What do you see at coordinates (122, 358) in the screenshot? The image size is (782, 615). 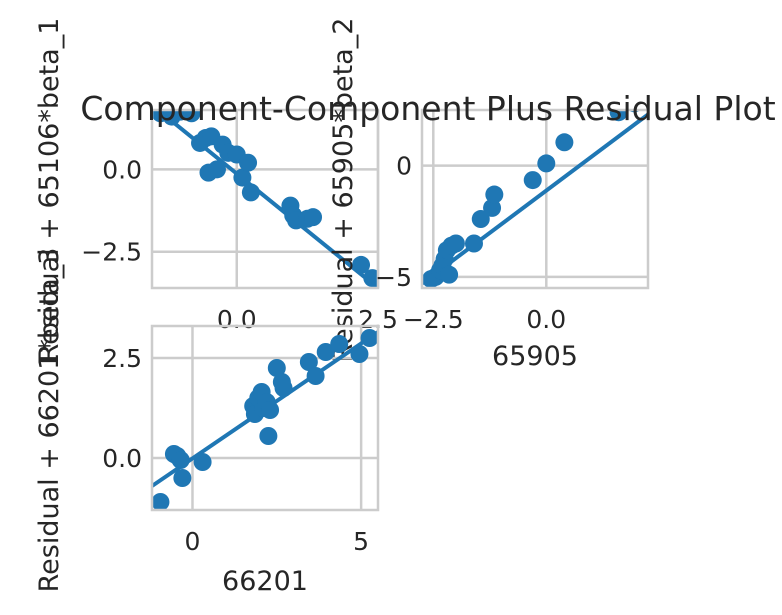 I see `y-tick-label: 2.5` at bounding box center [122, 358].